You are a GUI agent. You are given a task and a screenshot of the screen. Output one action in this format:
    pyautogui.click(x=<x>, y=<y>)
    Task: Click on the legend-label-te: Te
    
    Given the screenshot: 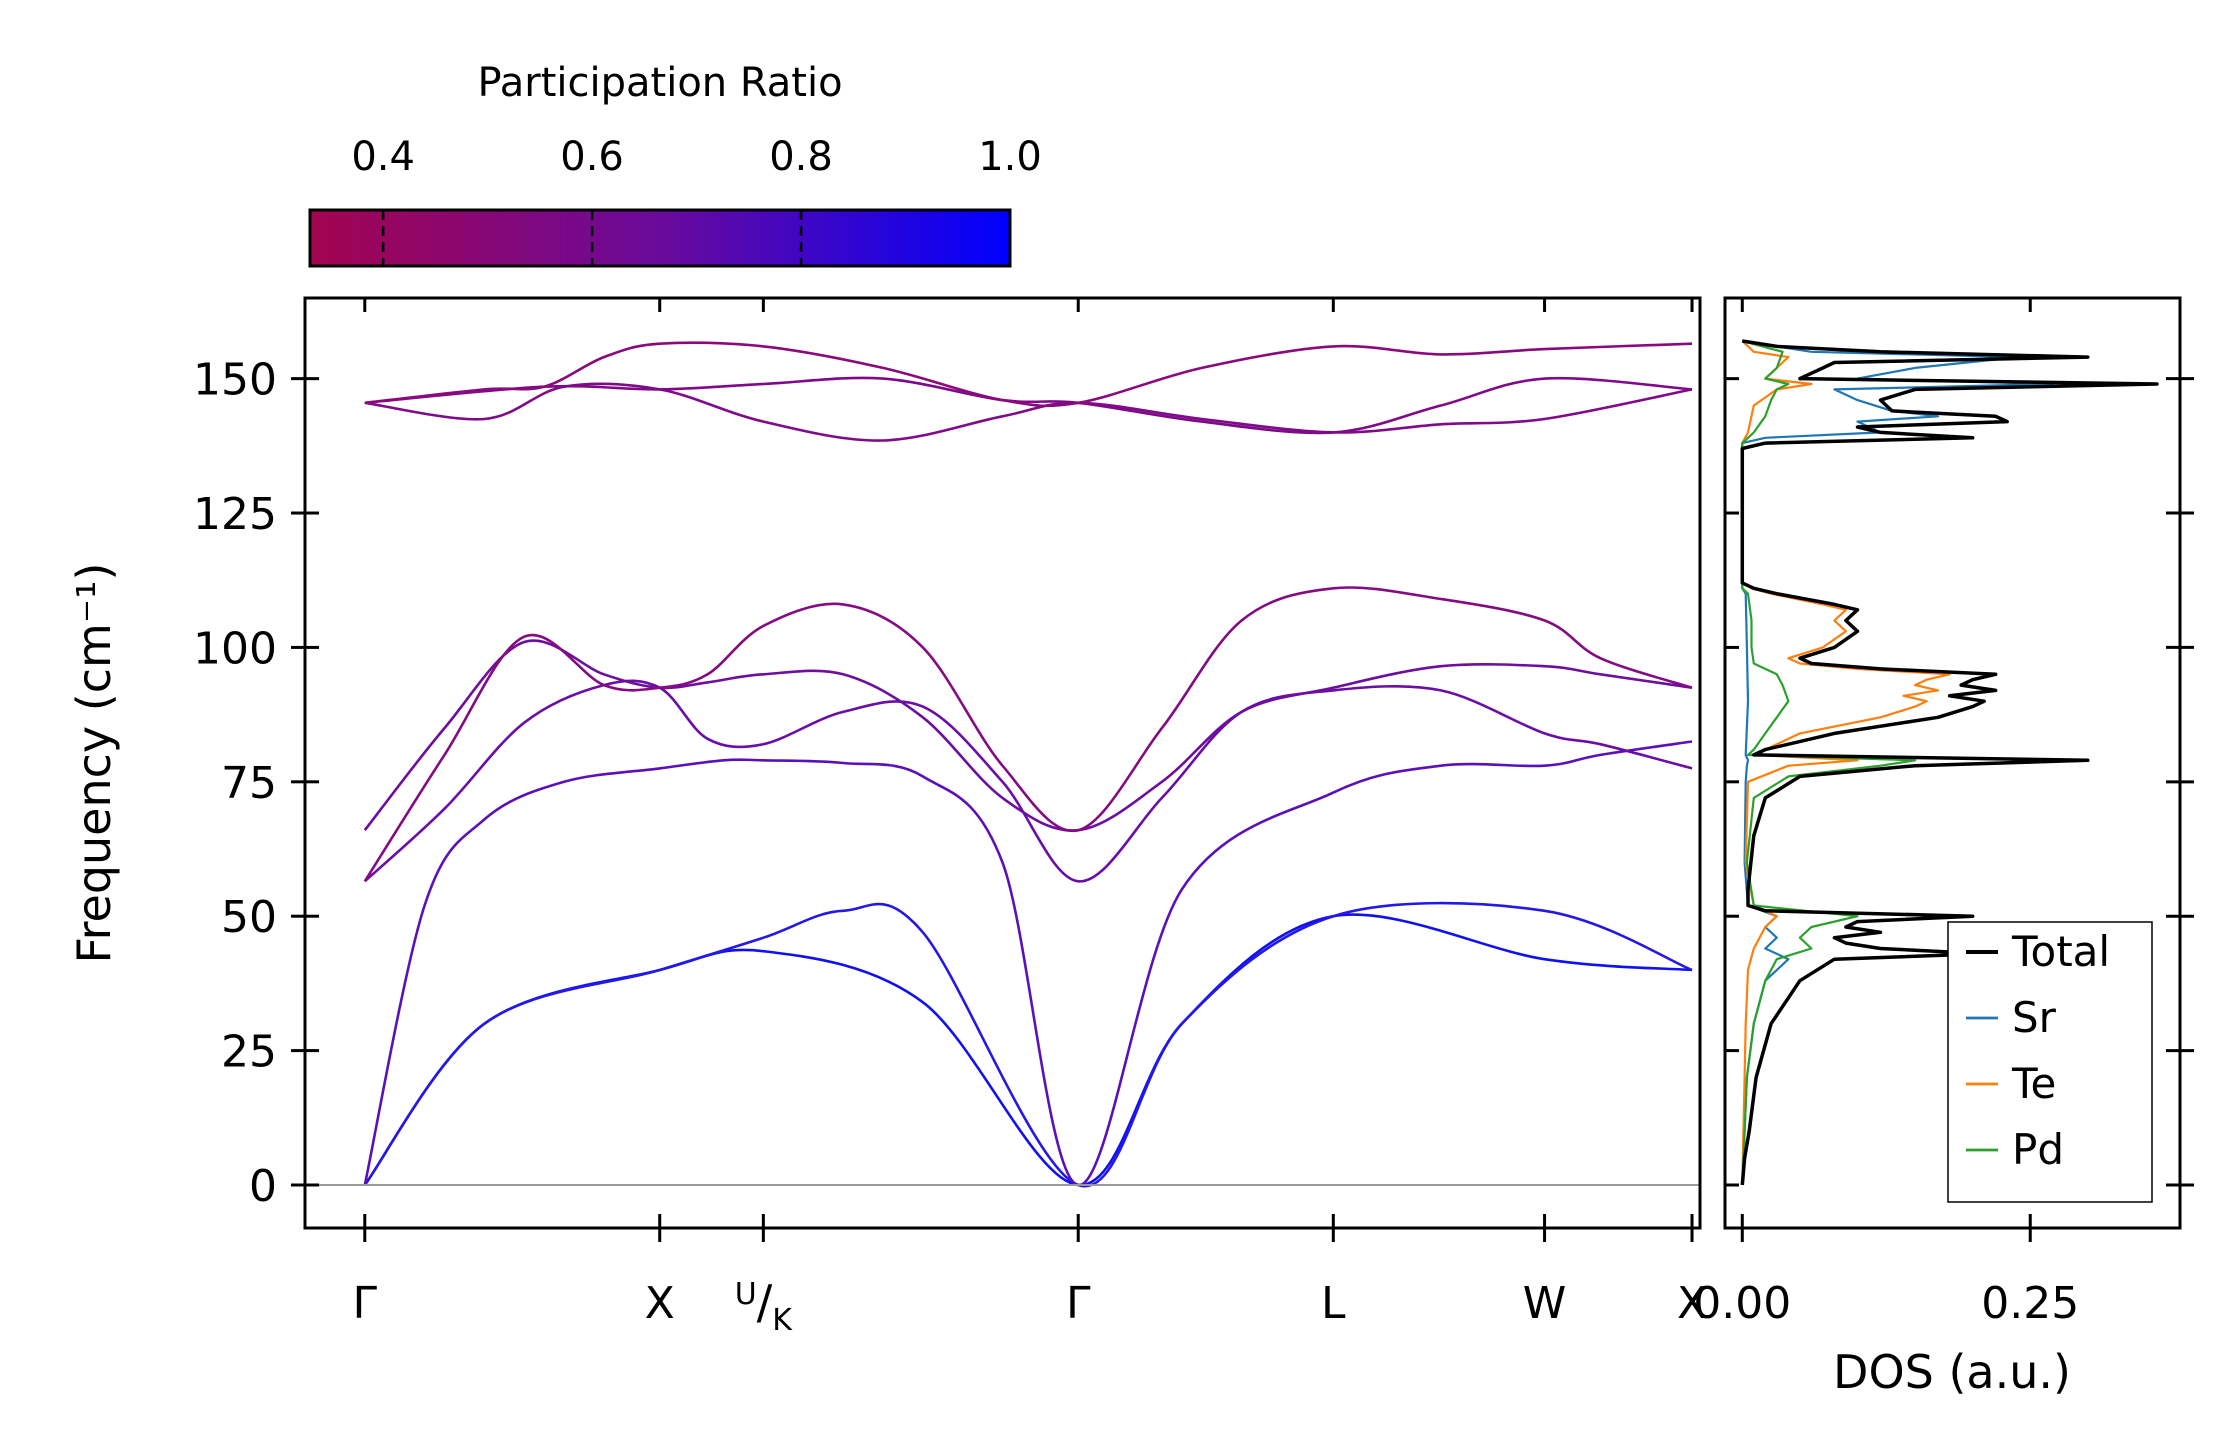 What is the action you would take?
    pyautogui.click(x=2033, y=1083)
    